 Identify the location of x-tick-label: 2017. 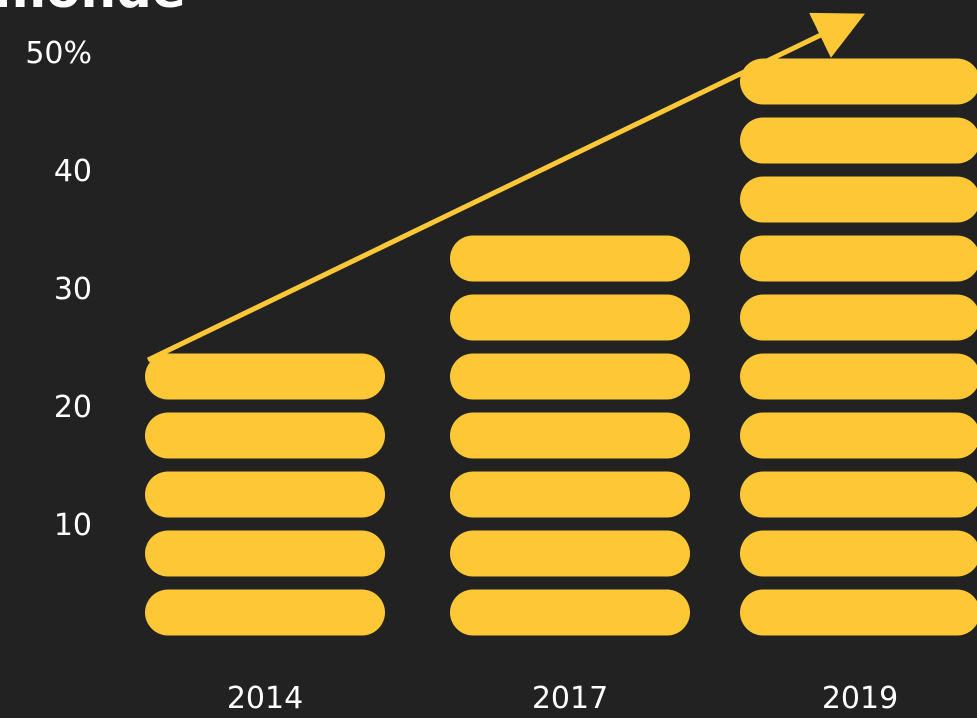
(570, 698).